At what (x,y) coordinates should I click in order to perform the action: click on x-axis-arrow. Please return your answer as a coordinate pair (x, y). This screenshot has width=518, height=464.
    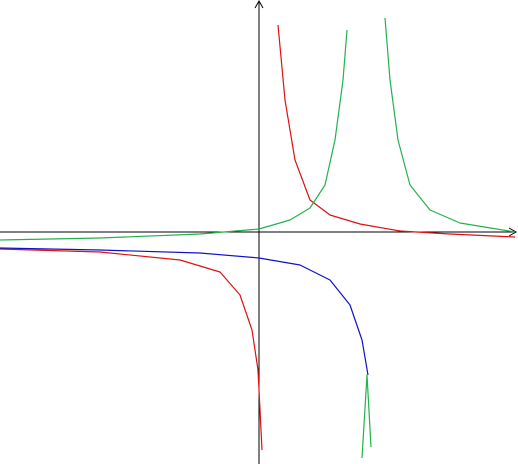
    Looking at the image, I should click on (513, 232).